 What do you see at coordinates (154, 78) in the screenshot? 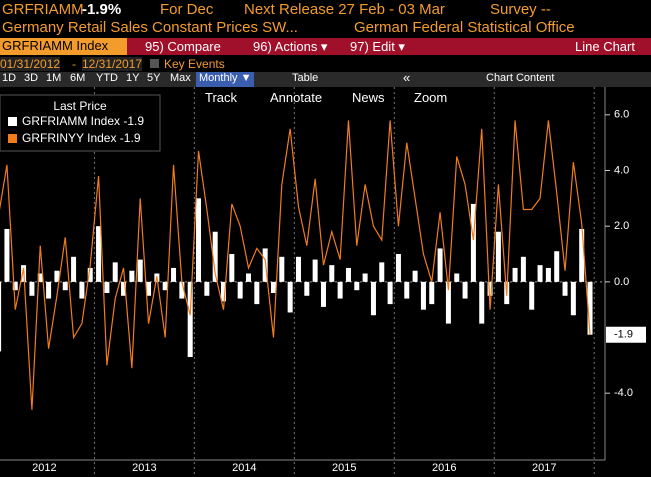
I see `period-button: 5Y` at bounding box center [154, 78].